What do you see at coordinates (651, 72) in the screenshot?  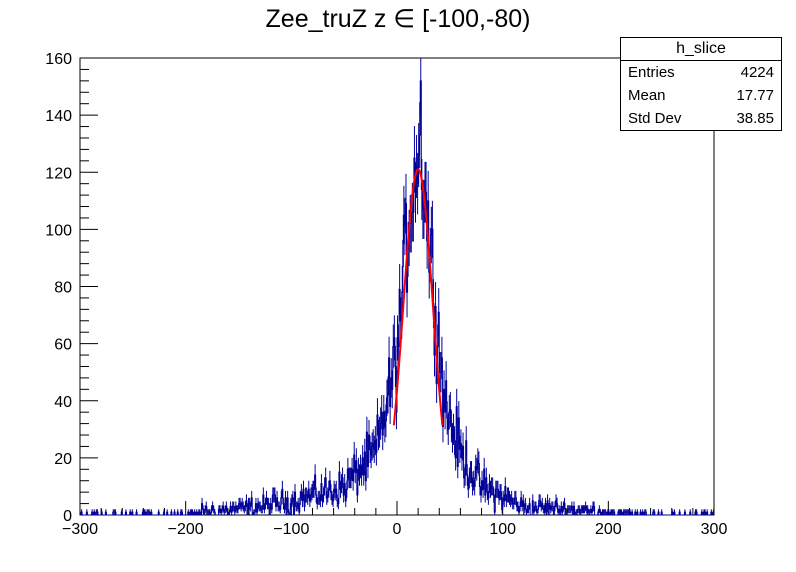 I see `stats-entries-label: Entries` at bounding box center [651, 72].